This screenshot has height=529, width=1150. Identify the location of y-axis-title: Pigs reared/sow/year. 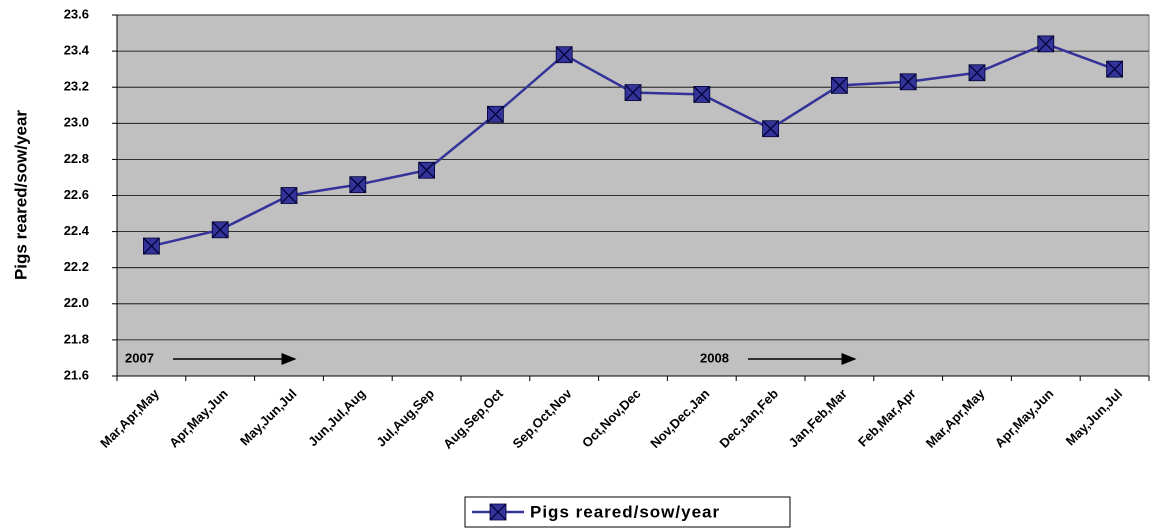
(20, 195).